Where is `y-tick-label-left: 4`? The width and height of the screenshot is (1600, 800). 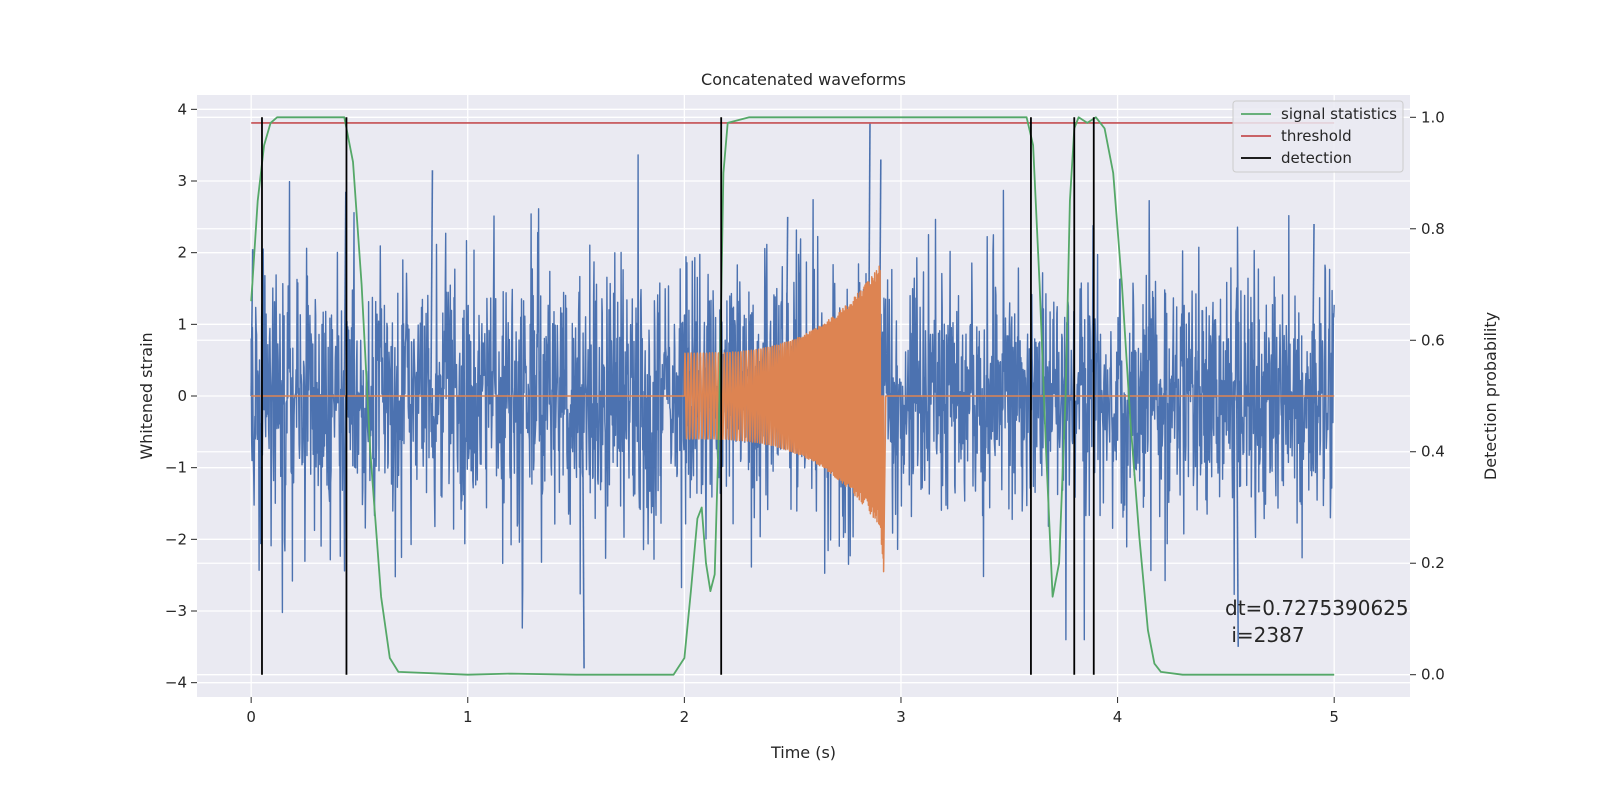 y-tick-label-left: 4 is located at coordinates (182, 109).